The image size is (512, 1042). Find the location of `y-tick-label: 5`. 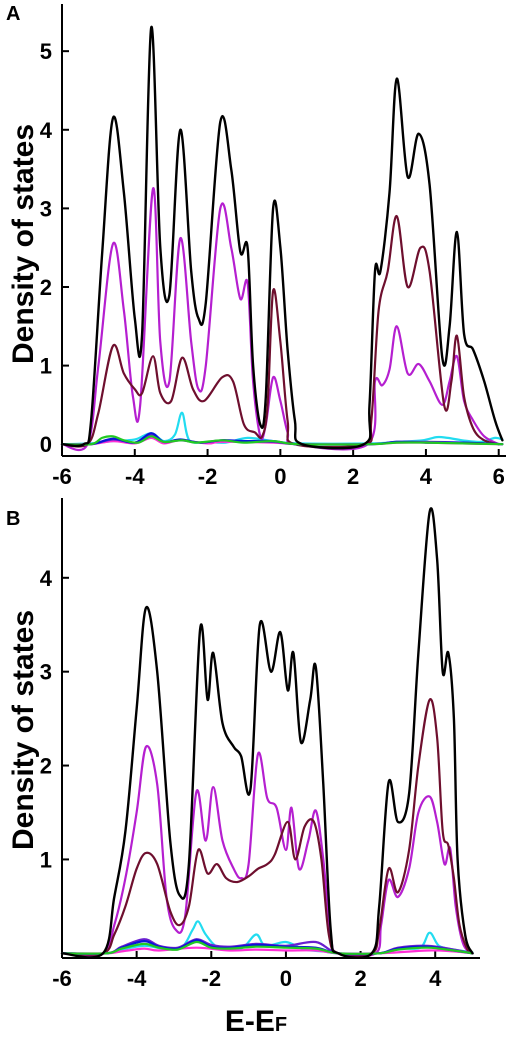

y-tick-label: 5 is located at coordinates (46, 51).